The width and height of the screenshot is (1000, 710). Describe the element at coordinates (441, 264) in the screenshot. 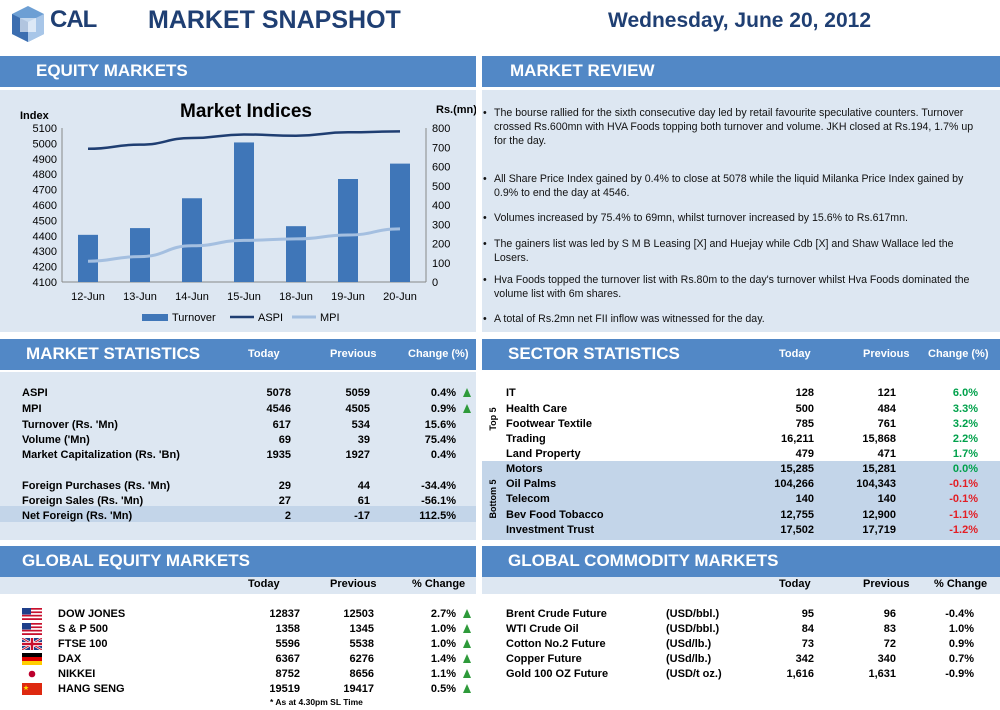

I see `y2-tick-label: 100` at that location.